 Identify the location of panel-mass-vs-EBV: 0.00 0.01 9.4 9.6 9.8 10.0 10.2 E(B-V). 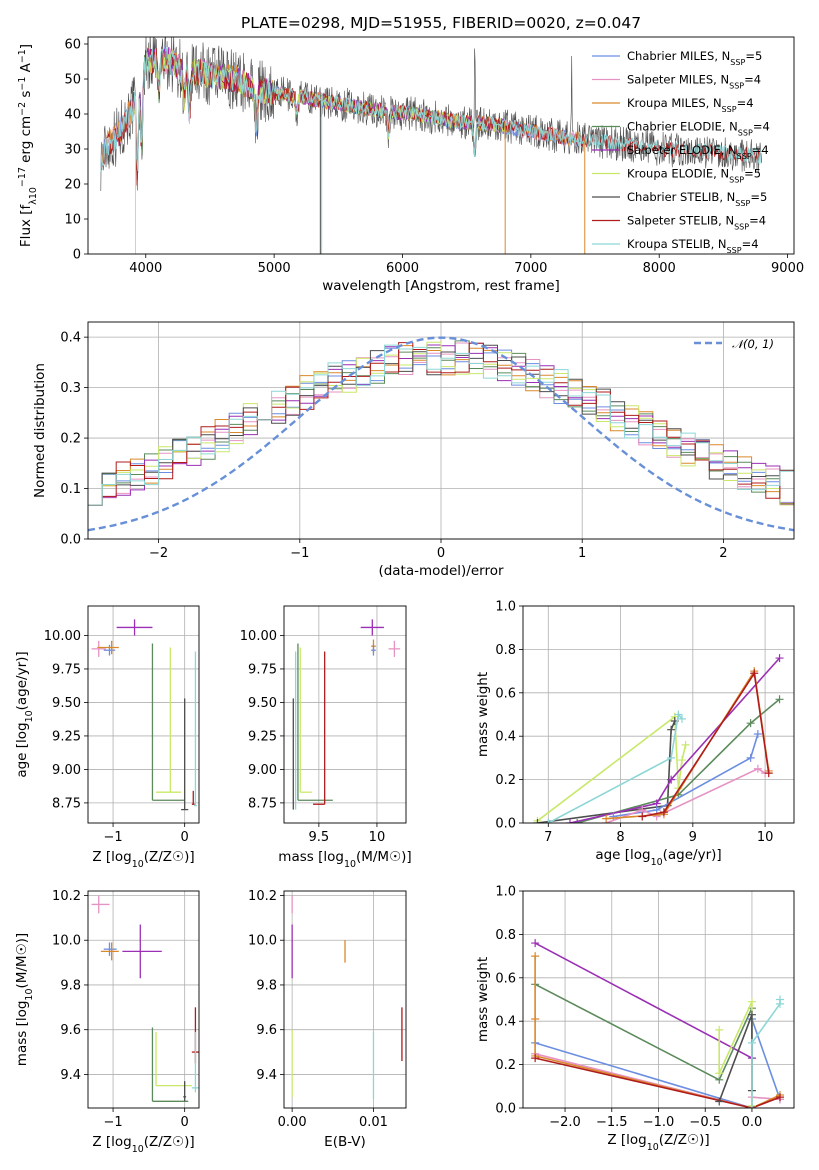
(327, 1019).